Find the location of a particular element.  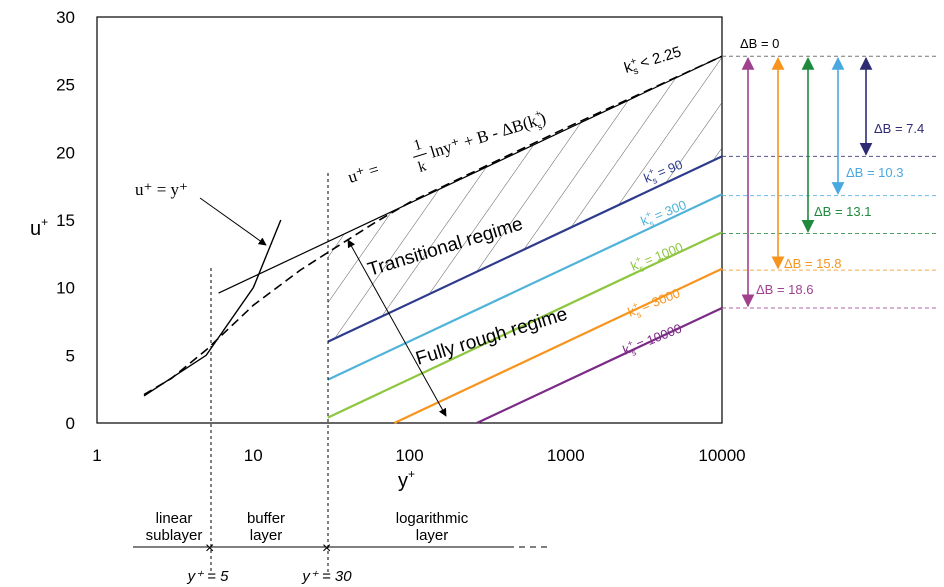

regime-double-arrow is located at coordinates (397, 328).